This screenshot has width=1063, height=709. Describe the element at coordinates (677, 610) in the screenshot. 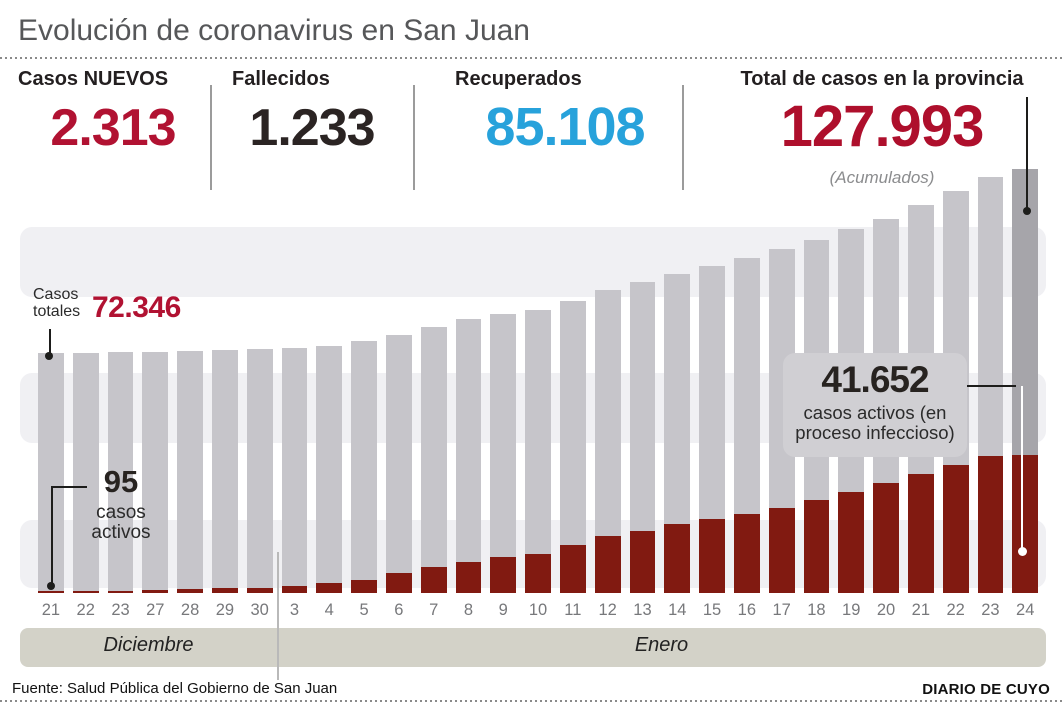

I see `x-axis-label: 14` at that location.